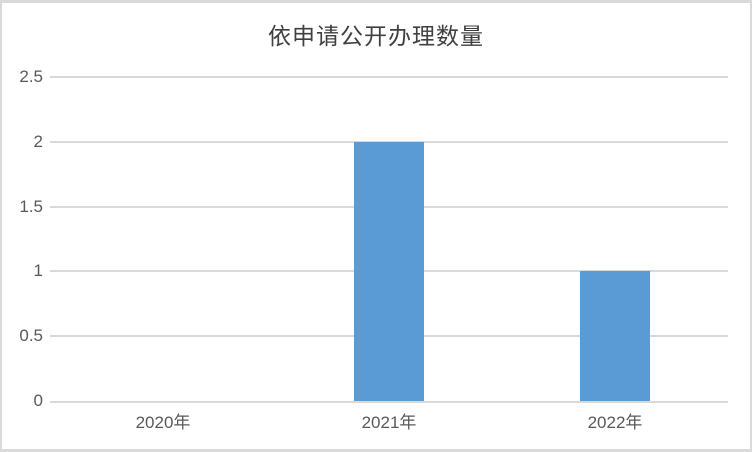 Image resolution: width=752 pixels, height=452 pixels. What do you see at coordinates (615, 336) in the screenshot?
I see `bar-2022` at bounding box center [615, 336].